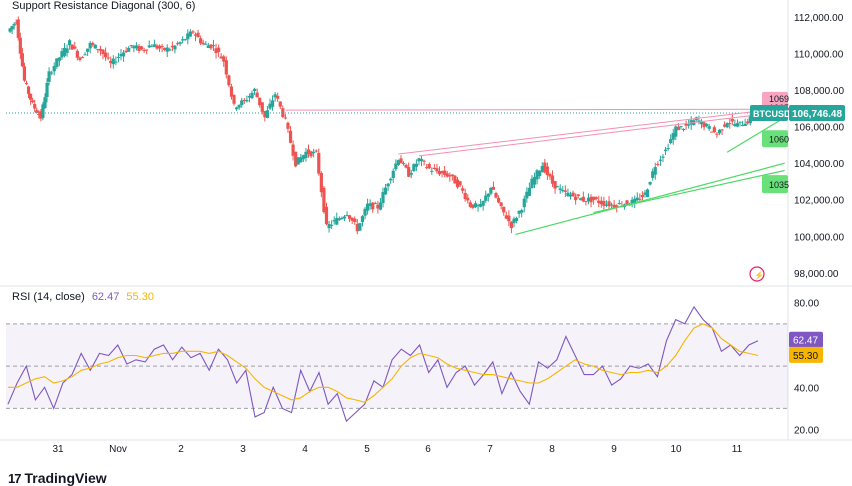 This screenshot has height=486, width=852. Describe the element at coordinates (140, 297) in the screenshot. I see `rsi-ma-value: 55.30` at that location.